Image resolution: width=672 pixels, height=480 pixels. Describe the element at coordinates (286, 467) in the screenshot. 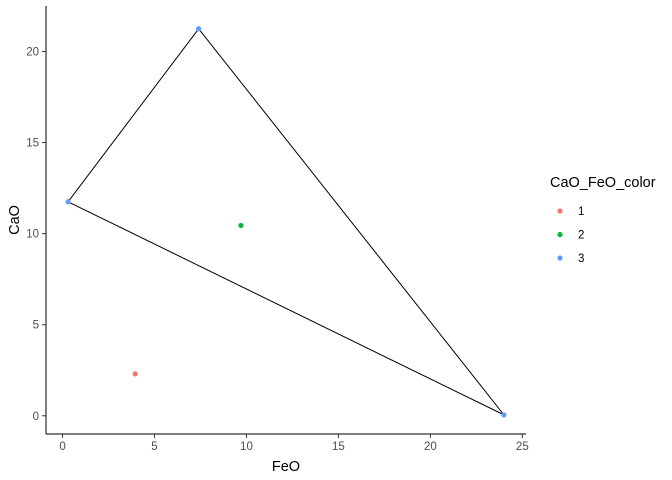

I see `x-axis-title: FeO` at that location.